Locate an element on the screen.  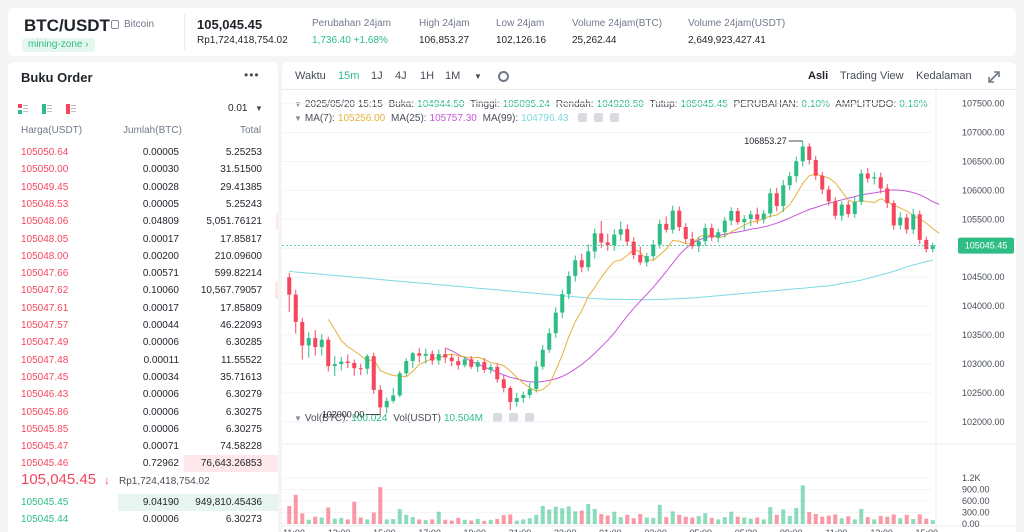
ask-row: 105047.62 0.10060 10,567.79057 is located at coordinates (143, 291).